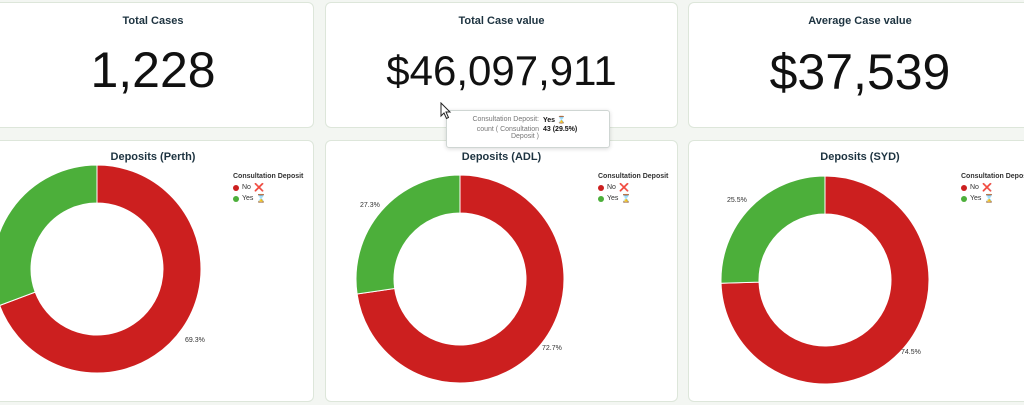  What do you see at coordinates (505, 119) in the screenshot?
I see `tooltip-key: Consultation Deposit:` at bounding box center [505, 119].